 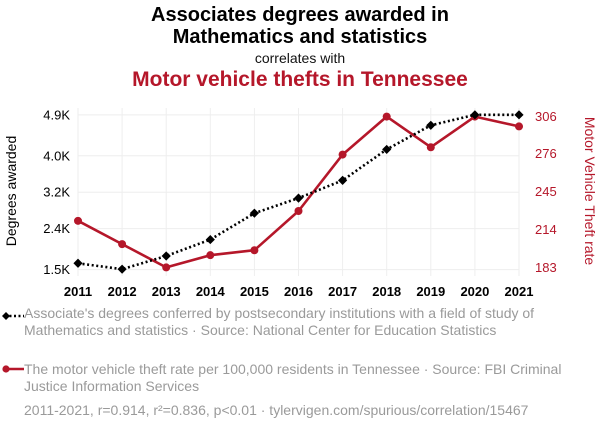 I want to click on chart-subtitle: correlates with, so click(x=300, y=58).